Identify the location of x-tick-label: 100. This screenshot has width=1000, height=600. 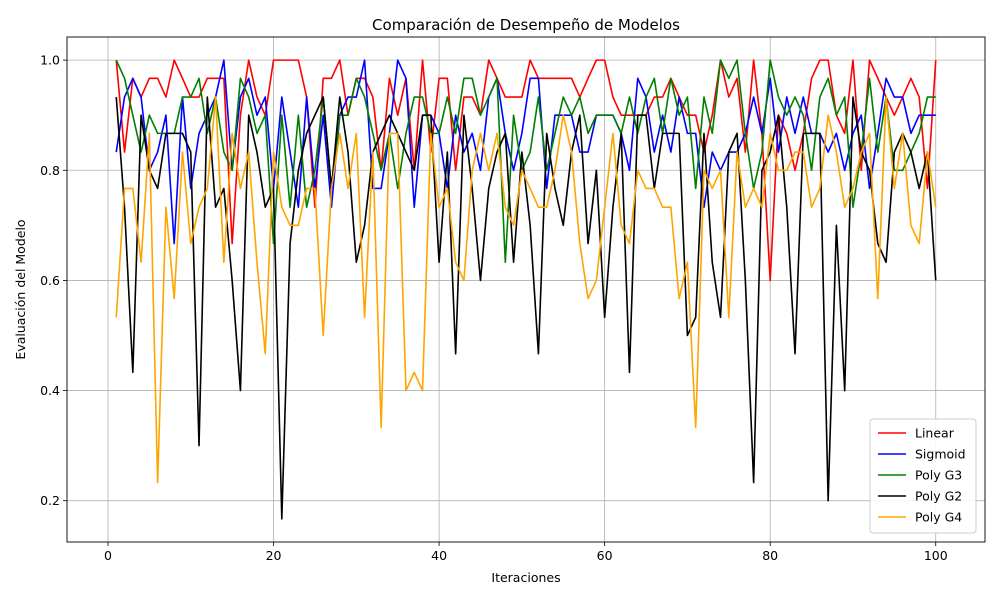
(936, 555).